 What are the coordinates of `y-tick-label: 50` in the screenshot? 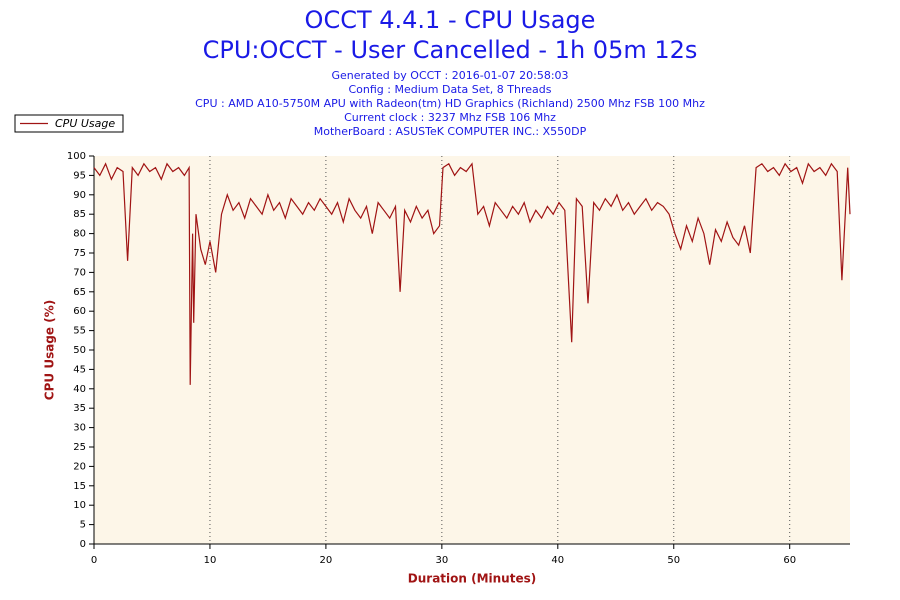 It's located at (79, 350).